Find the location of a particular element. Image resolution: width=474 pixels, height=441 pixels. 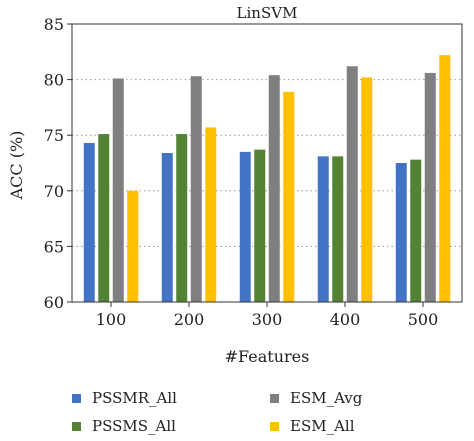

chart-title: LinSVM is located at coordinates (267, 13).